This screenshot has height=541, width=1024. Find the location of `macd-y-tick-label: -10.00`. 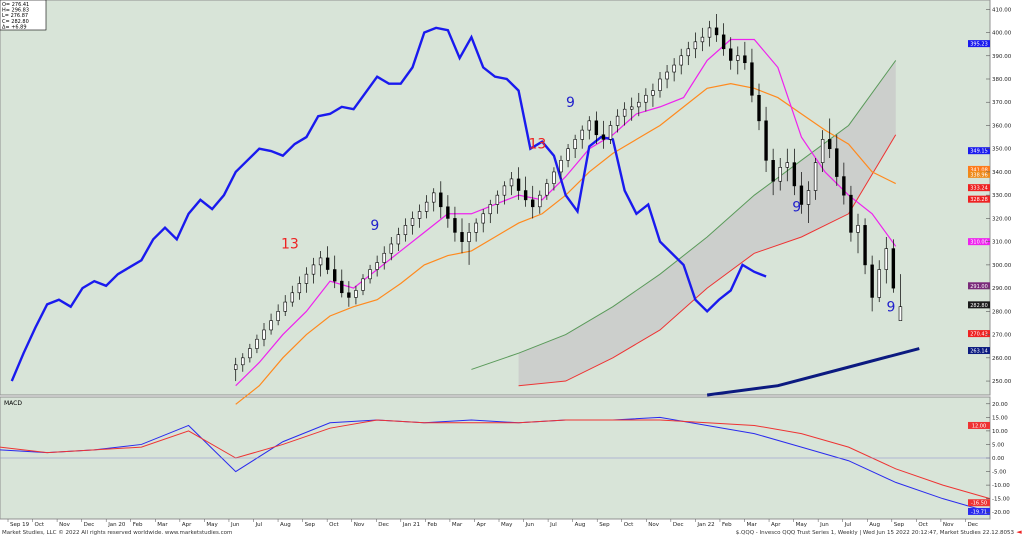

macd-y-tick-label: -10.00 is located at coordinates (1001, 486).